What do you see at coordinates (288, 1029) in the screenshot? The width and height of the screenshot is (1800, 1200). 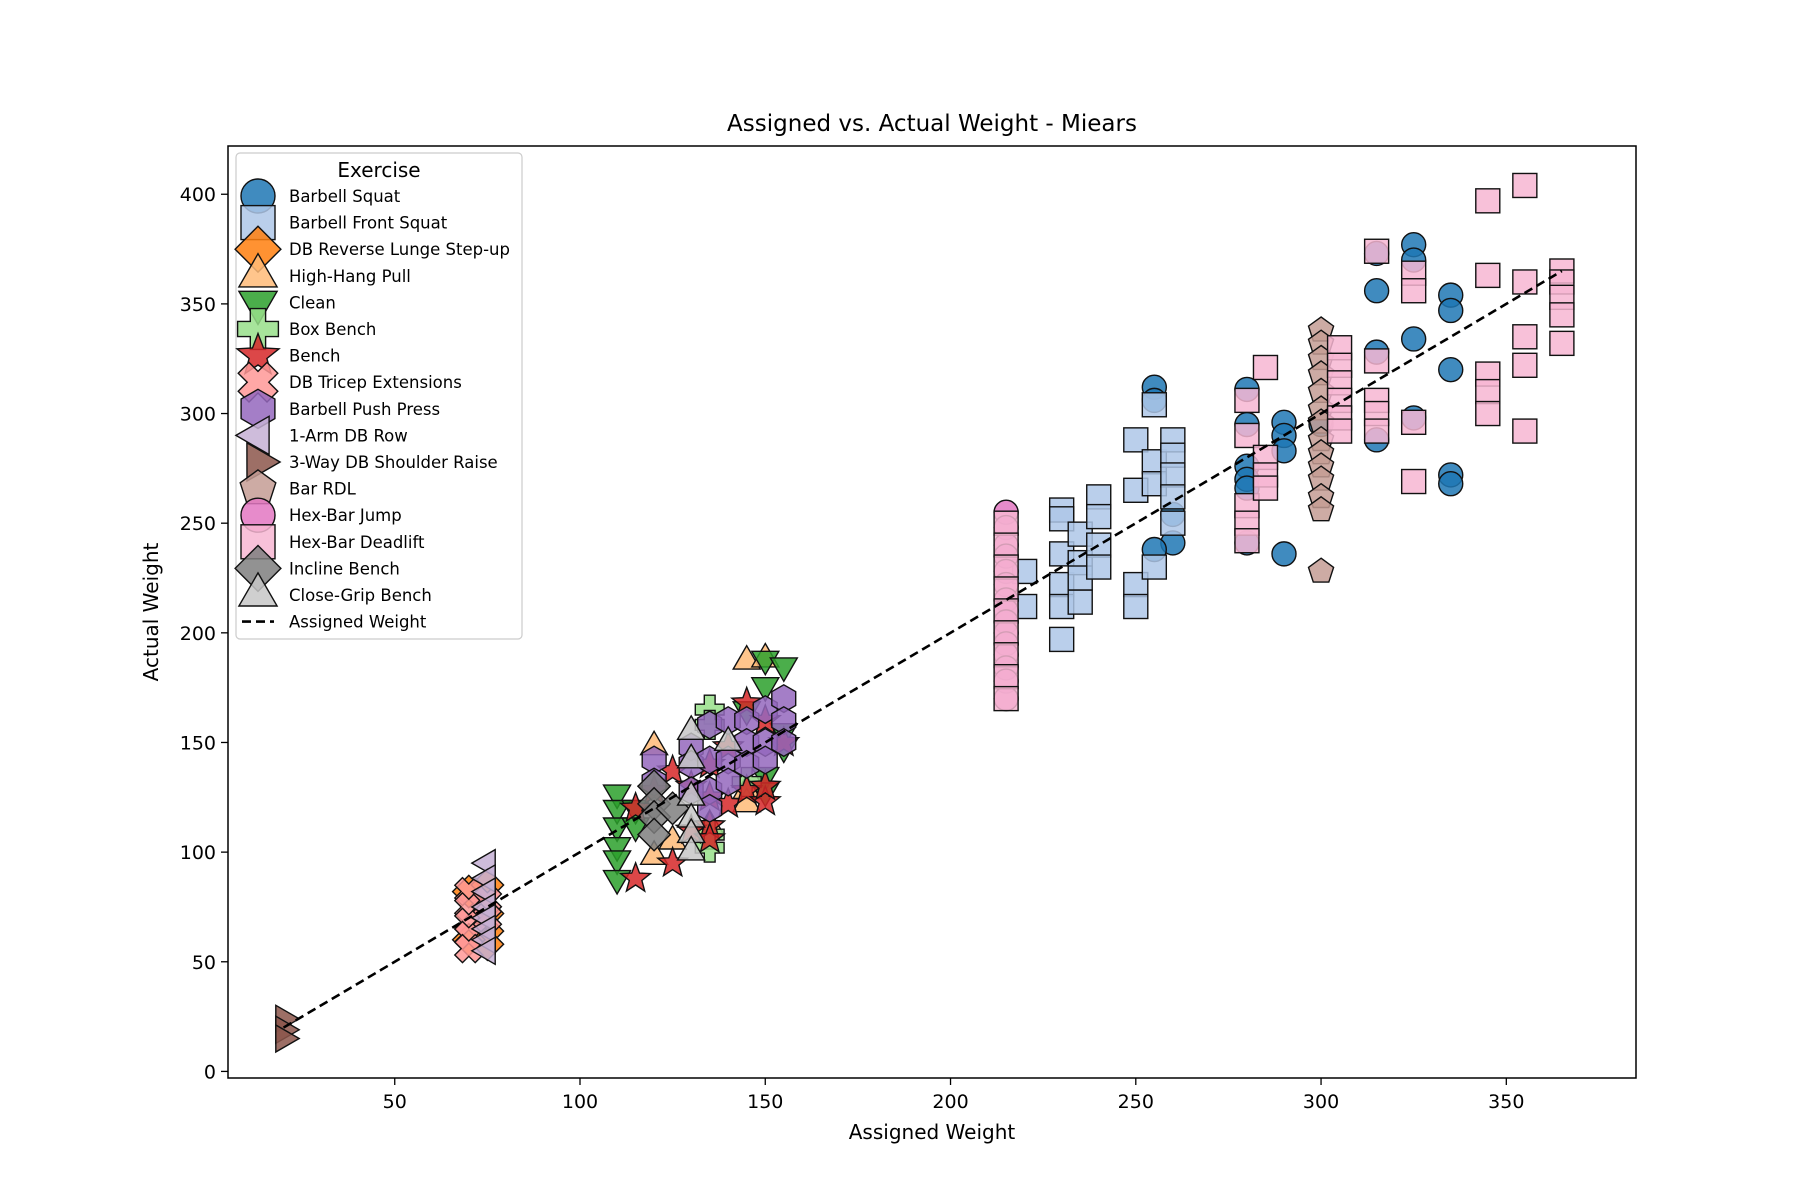 I see `series-3-way-db-shoulder-raise` at bounding box center [288, 1029].